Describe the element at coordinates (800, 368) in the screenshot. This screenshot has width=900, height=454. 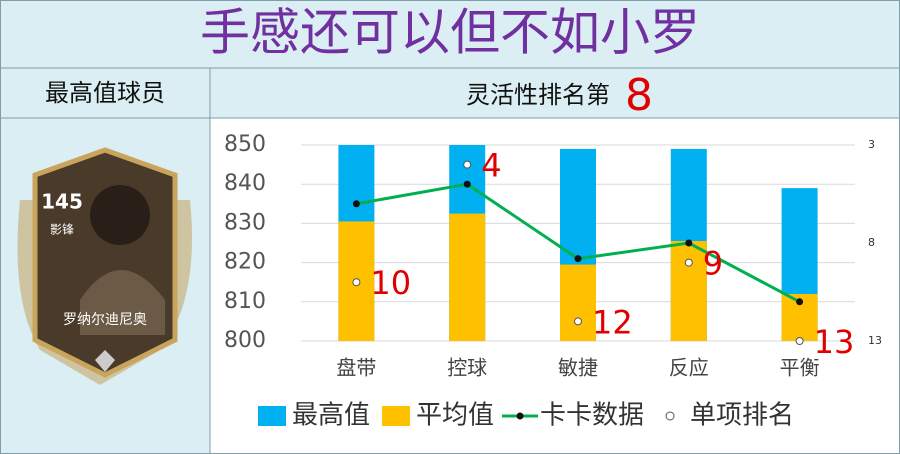
I see `x-tick-label: 平衡` at that location.